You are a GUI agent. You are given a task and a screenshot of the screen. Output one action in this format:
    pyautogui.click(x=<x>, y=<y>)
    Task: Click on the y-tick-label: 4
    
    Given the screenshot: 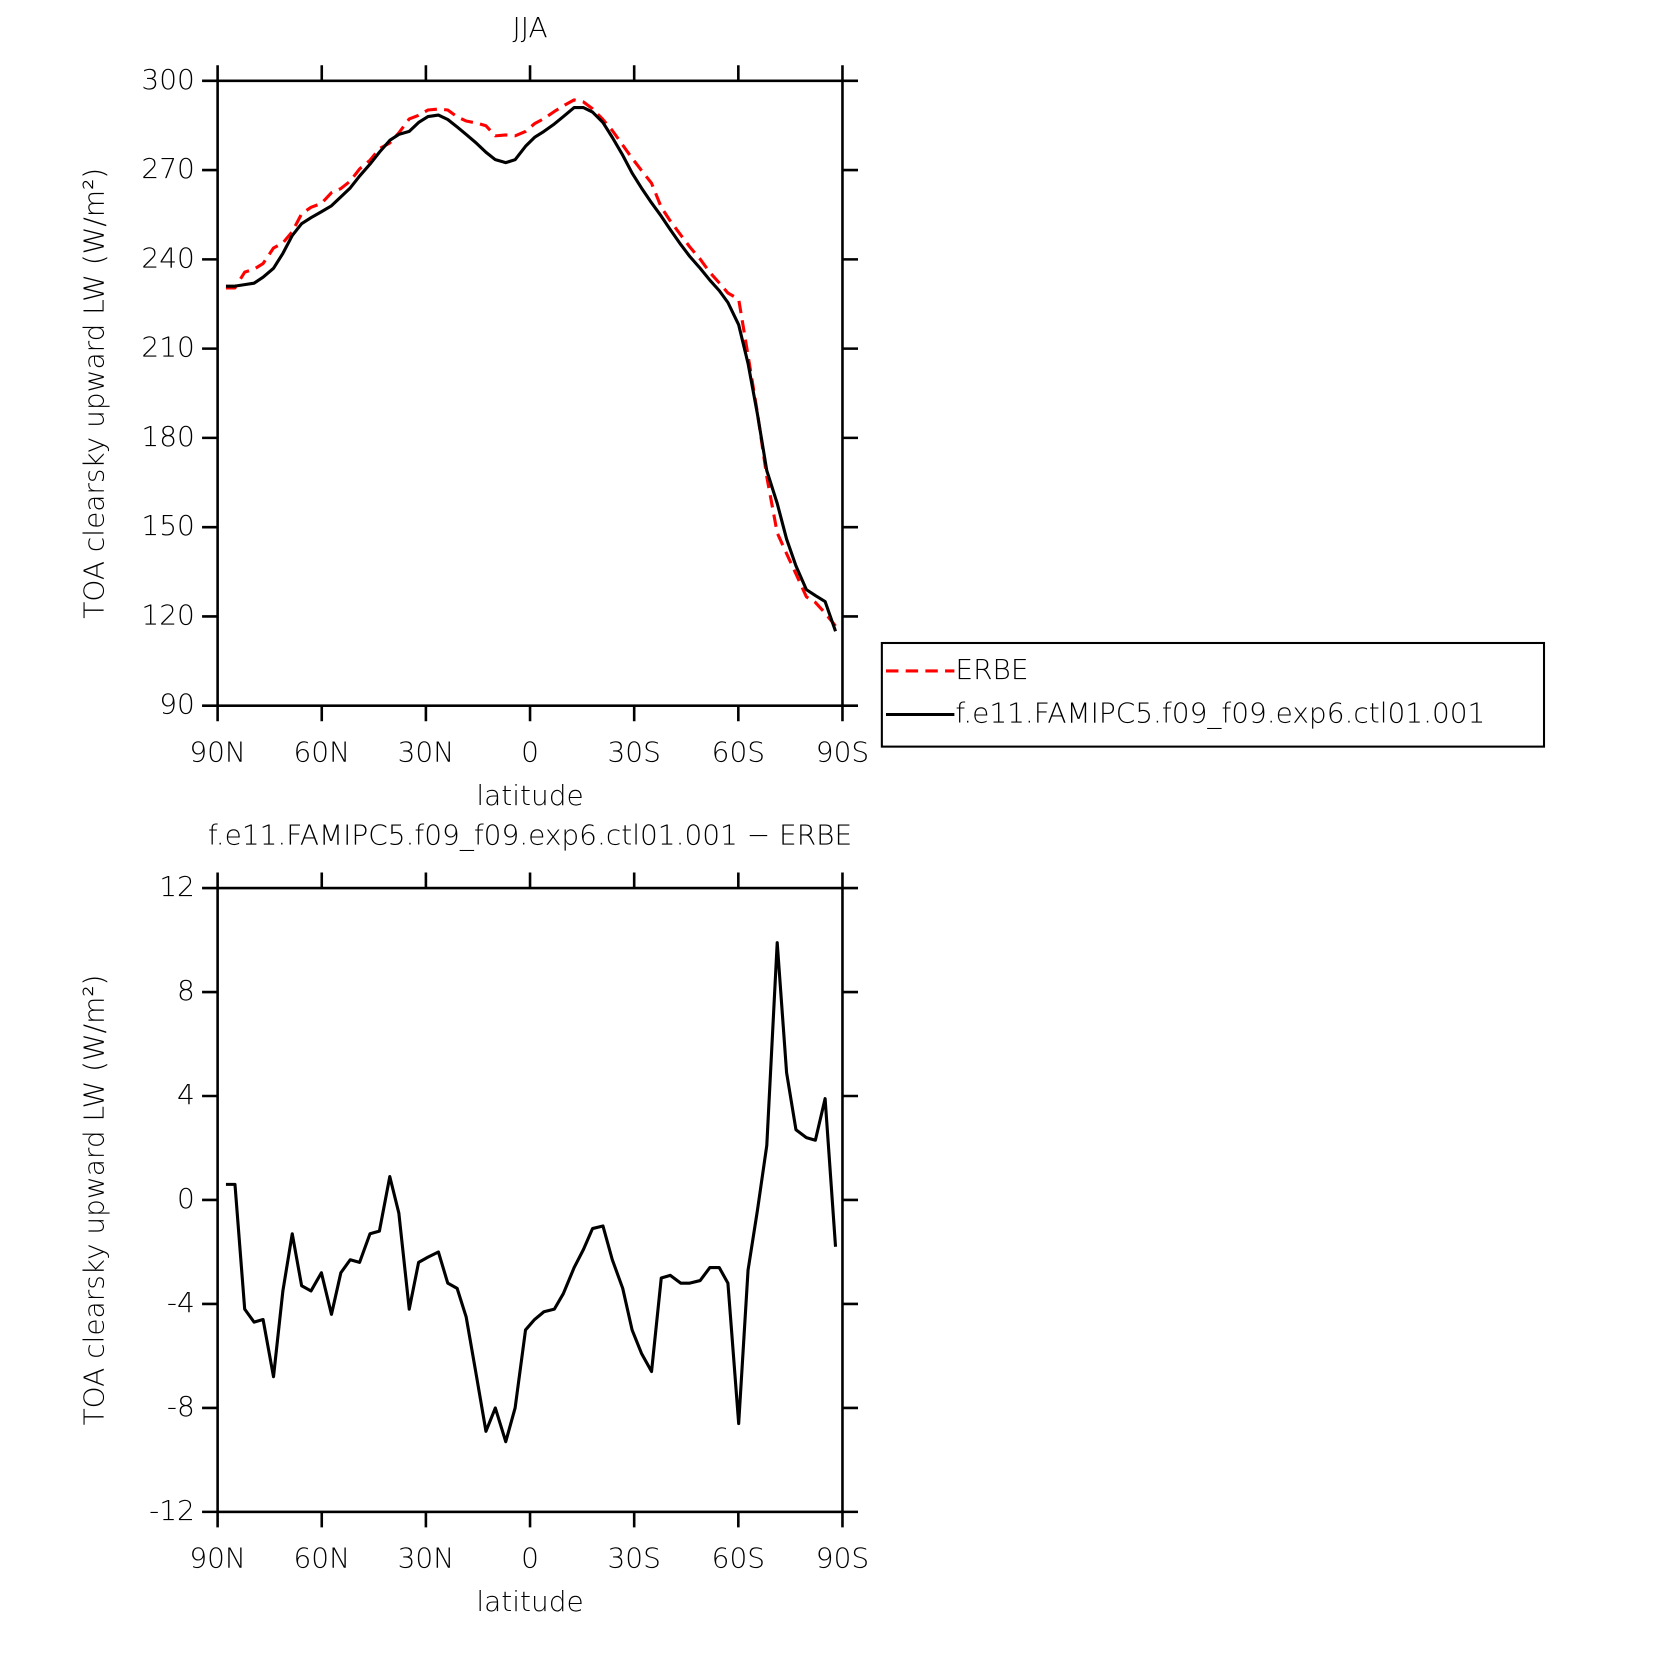 What is the action you would take?
    pyautogui.click(x=186, y=1094)
    